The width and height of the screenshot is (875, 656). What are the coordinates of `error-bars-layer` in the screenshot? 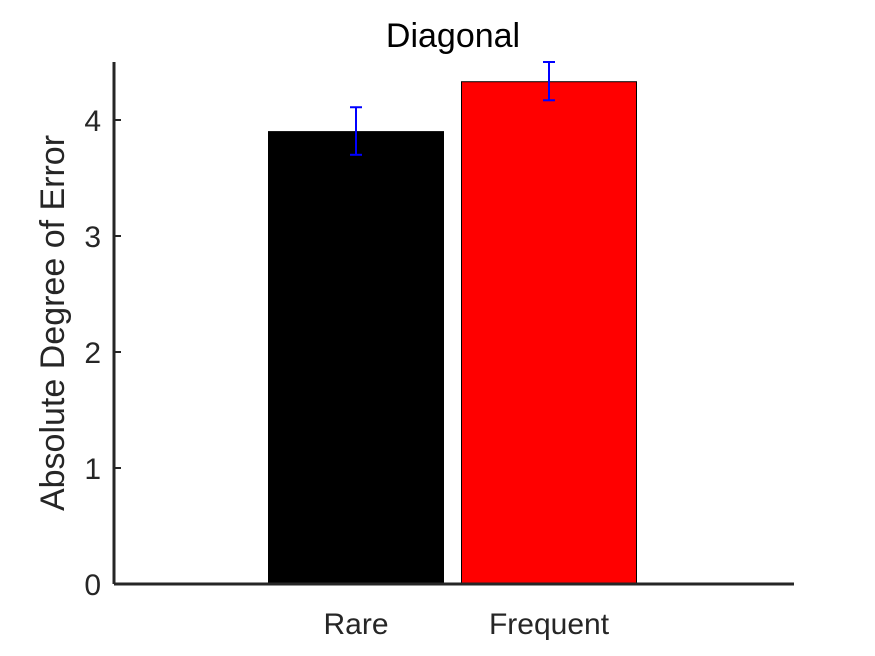 It's located at (452, 108).